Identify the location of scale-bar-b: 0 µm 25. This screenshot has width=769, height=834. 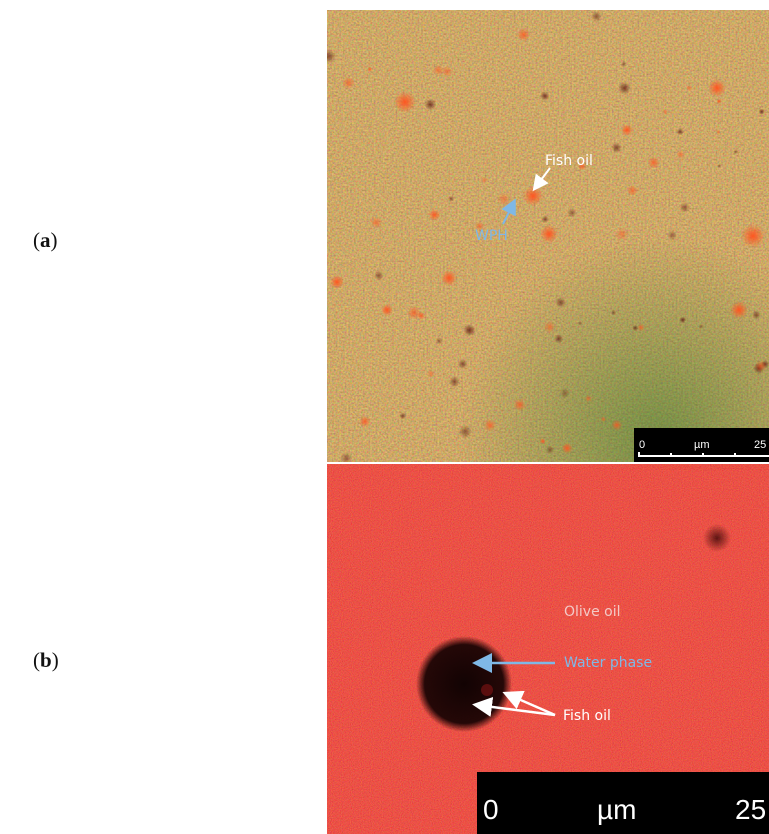
(623, 803).